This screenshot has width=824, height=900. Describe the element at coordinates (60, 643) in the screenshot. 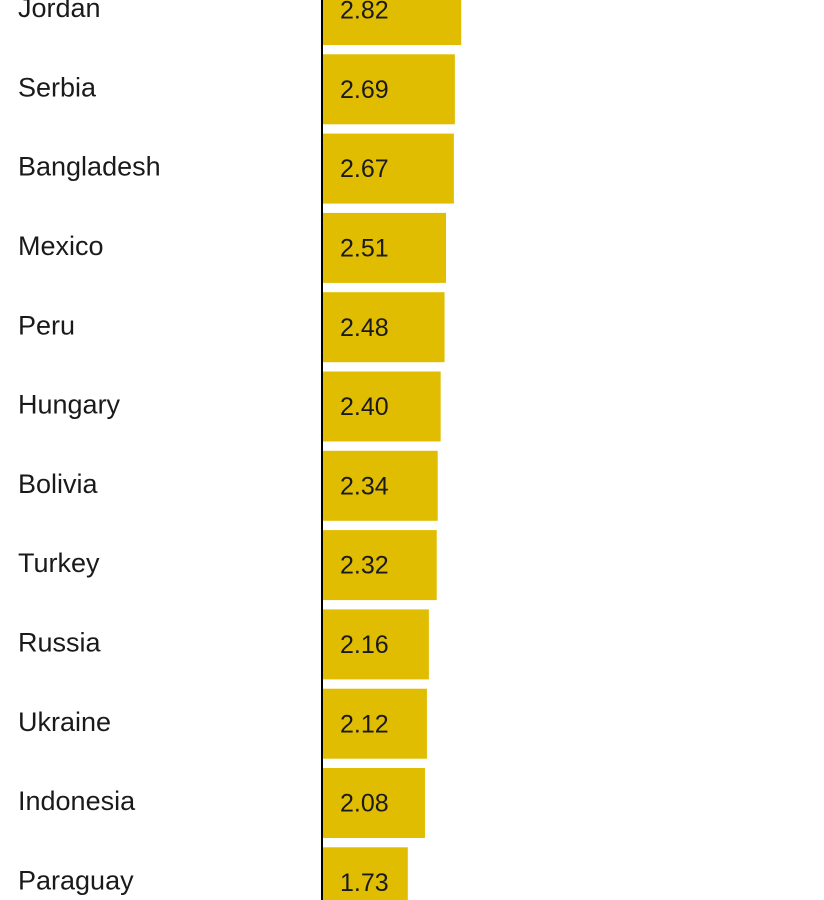

I see `category-label: Russia` at that location.